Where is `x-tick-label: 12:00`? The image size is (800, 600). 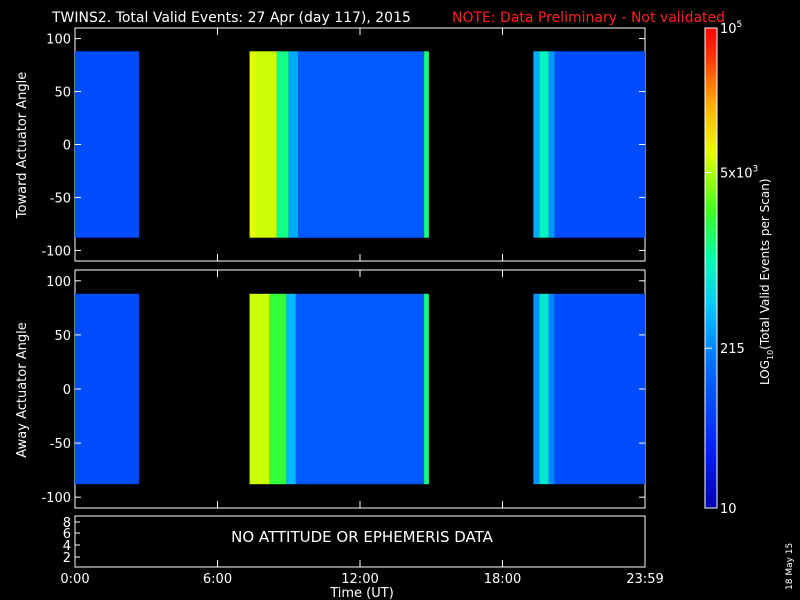
x-tick-label: 12:00 is located at coordinates (359, 579).